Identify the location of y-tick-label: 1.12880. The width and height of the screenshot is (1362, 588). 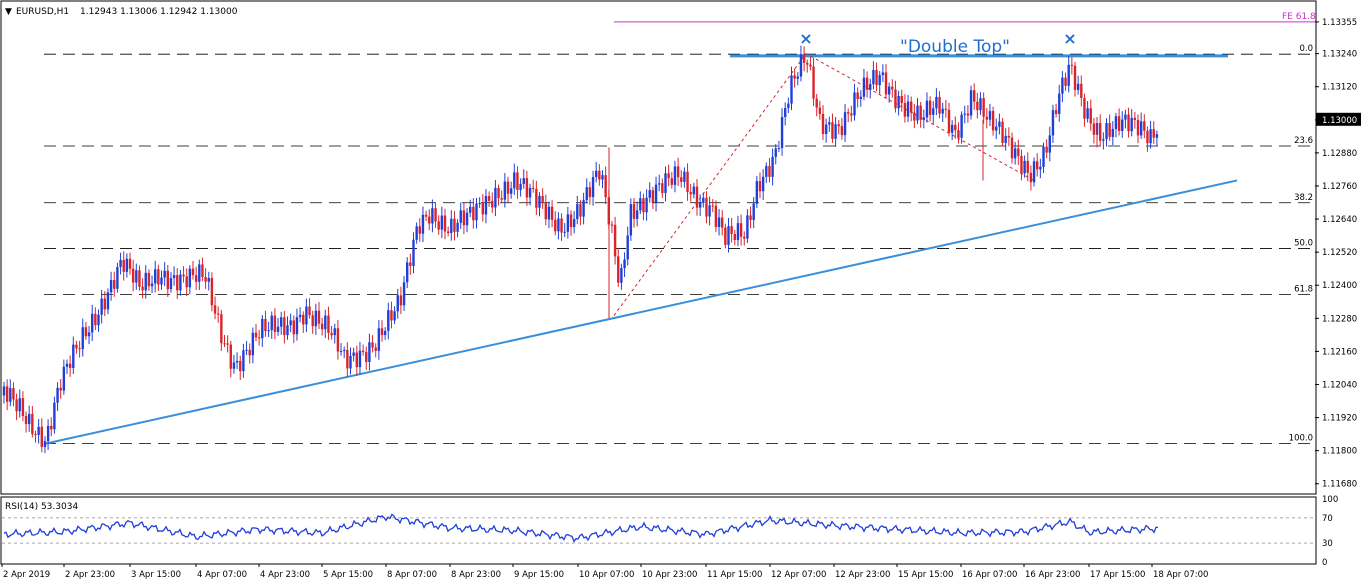
(1339, 154).